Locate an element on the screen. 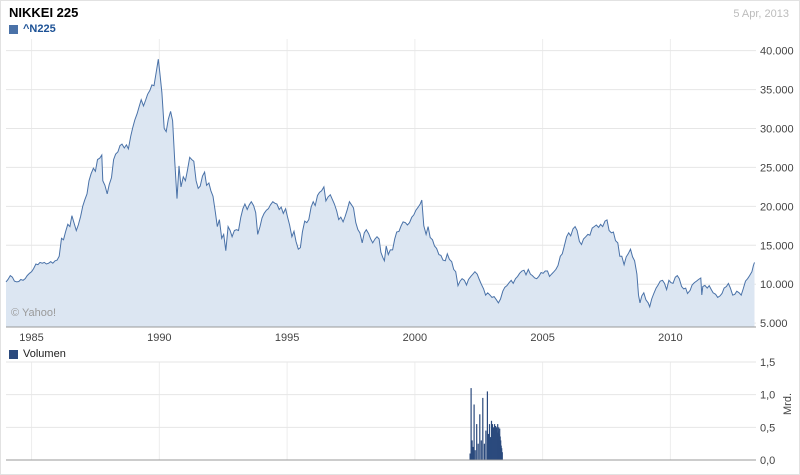 The height and width of the screenshot is (475, 800). volume-legend: Volumen is located at coordinates (37, 354).